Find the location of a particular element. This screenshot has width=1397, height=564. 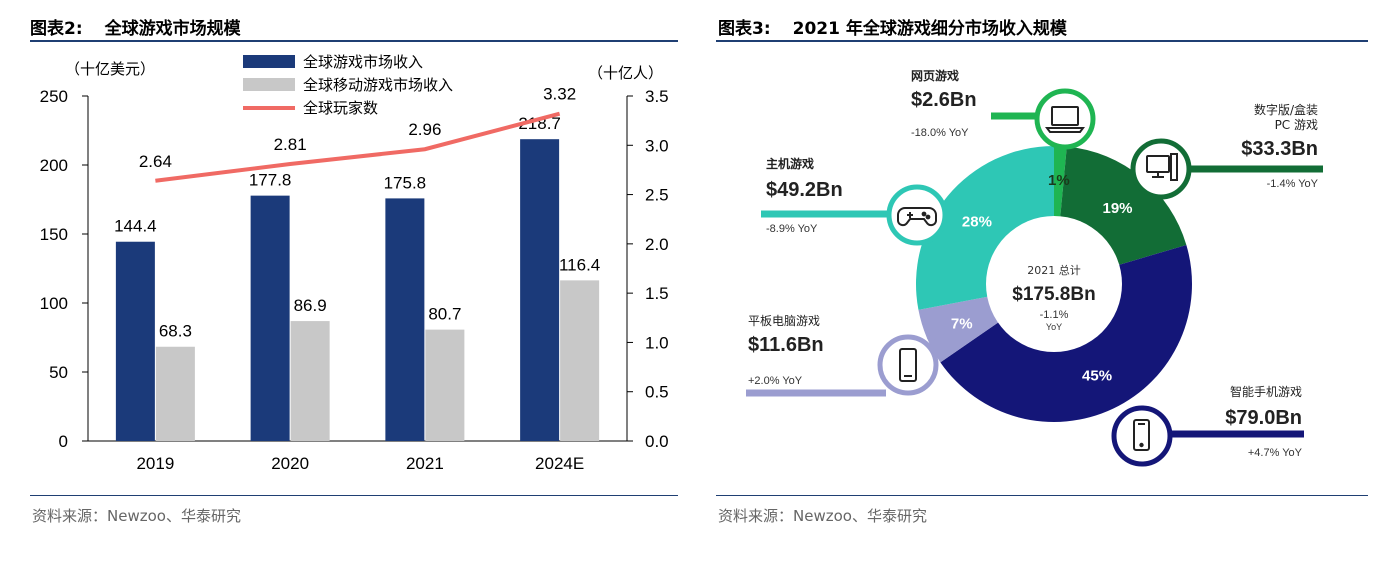

gamepad-icon is located at coordinates (917, 217).